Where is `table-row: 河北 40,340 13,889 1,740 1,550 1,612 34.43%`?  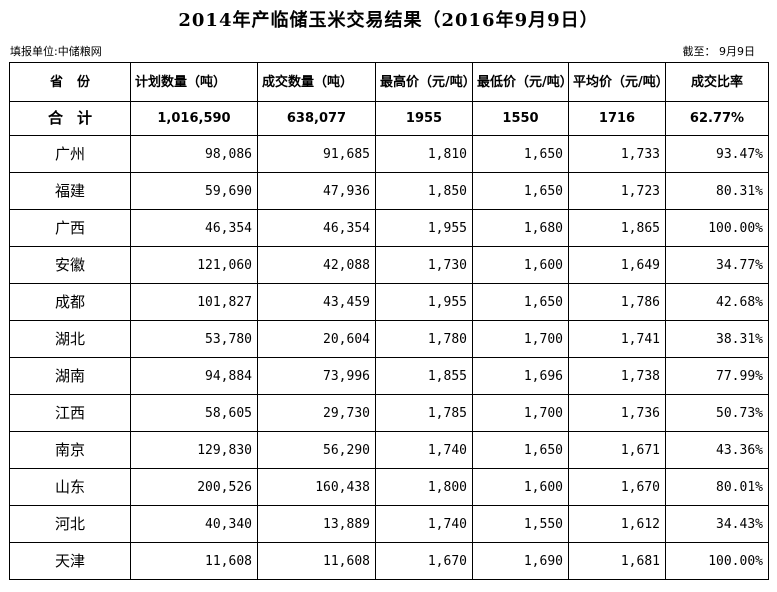 table-row: 河北 40,340 13,889 1,740 1,550 1,612 34.43% is located at coordinates (389, 524).